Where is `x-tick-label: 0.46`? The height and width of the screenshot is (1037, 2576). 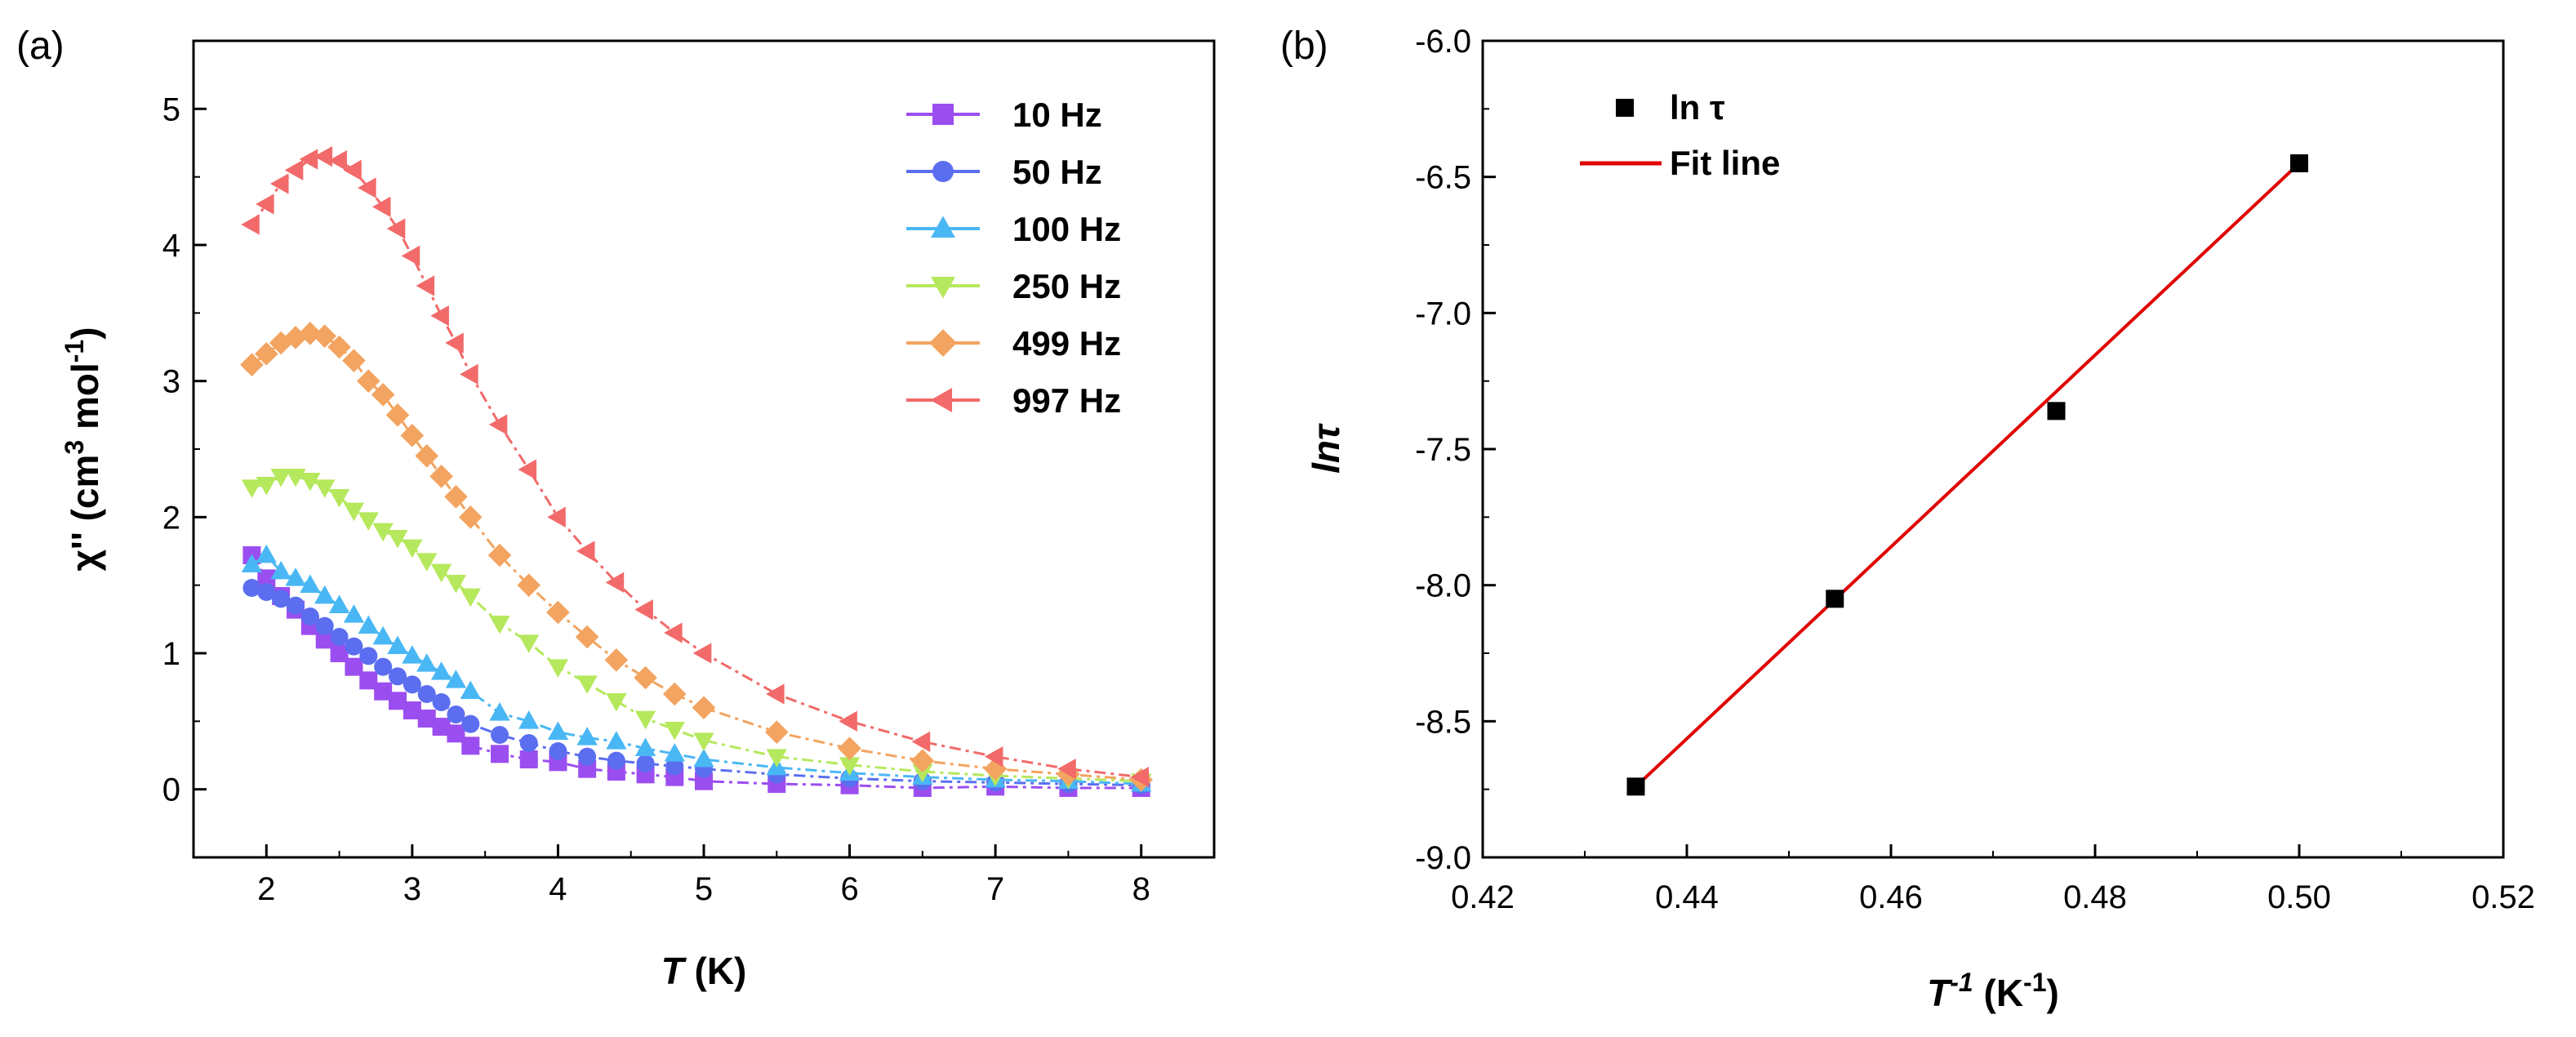
x-tick-label: 0.46 is located at coordinates (1891, 897).